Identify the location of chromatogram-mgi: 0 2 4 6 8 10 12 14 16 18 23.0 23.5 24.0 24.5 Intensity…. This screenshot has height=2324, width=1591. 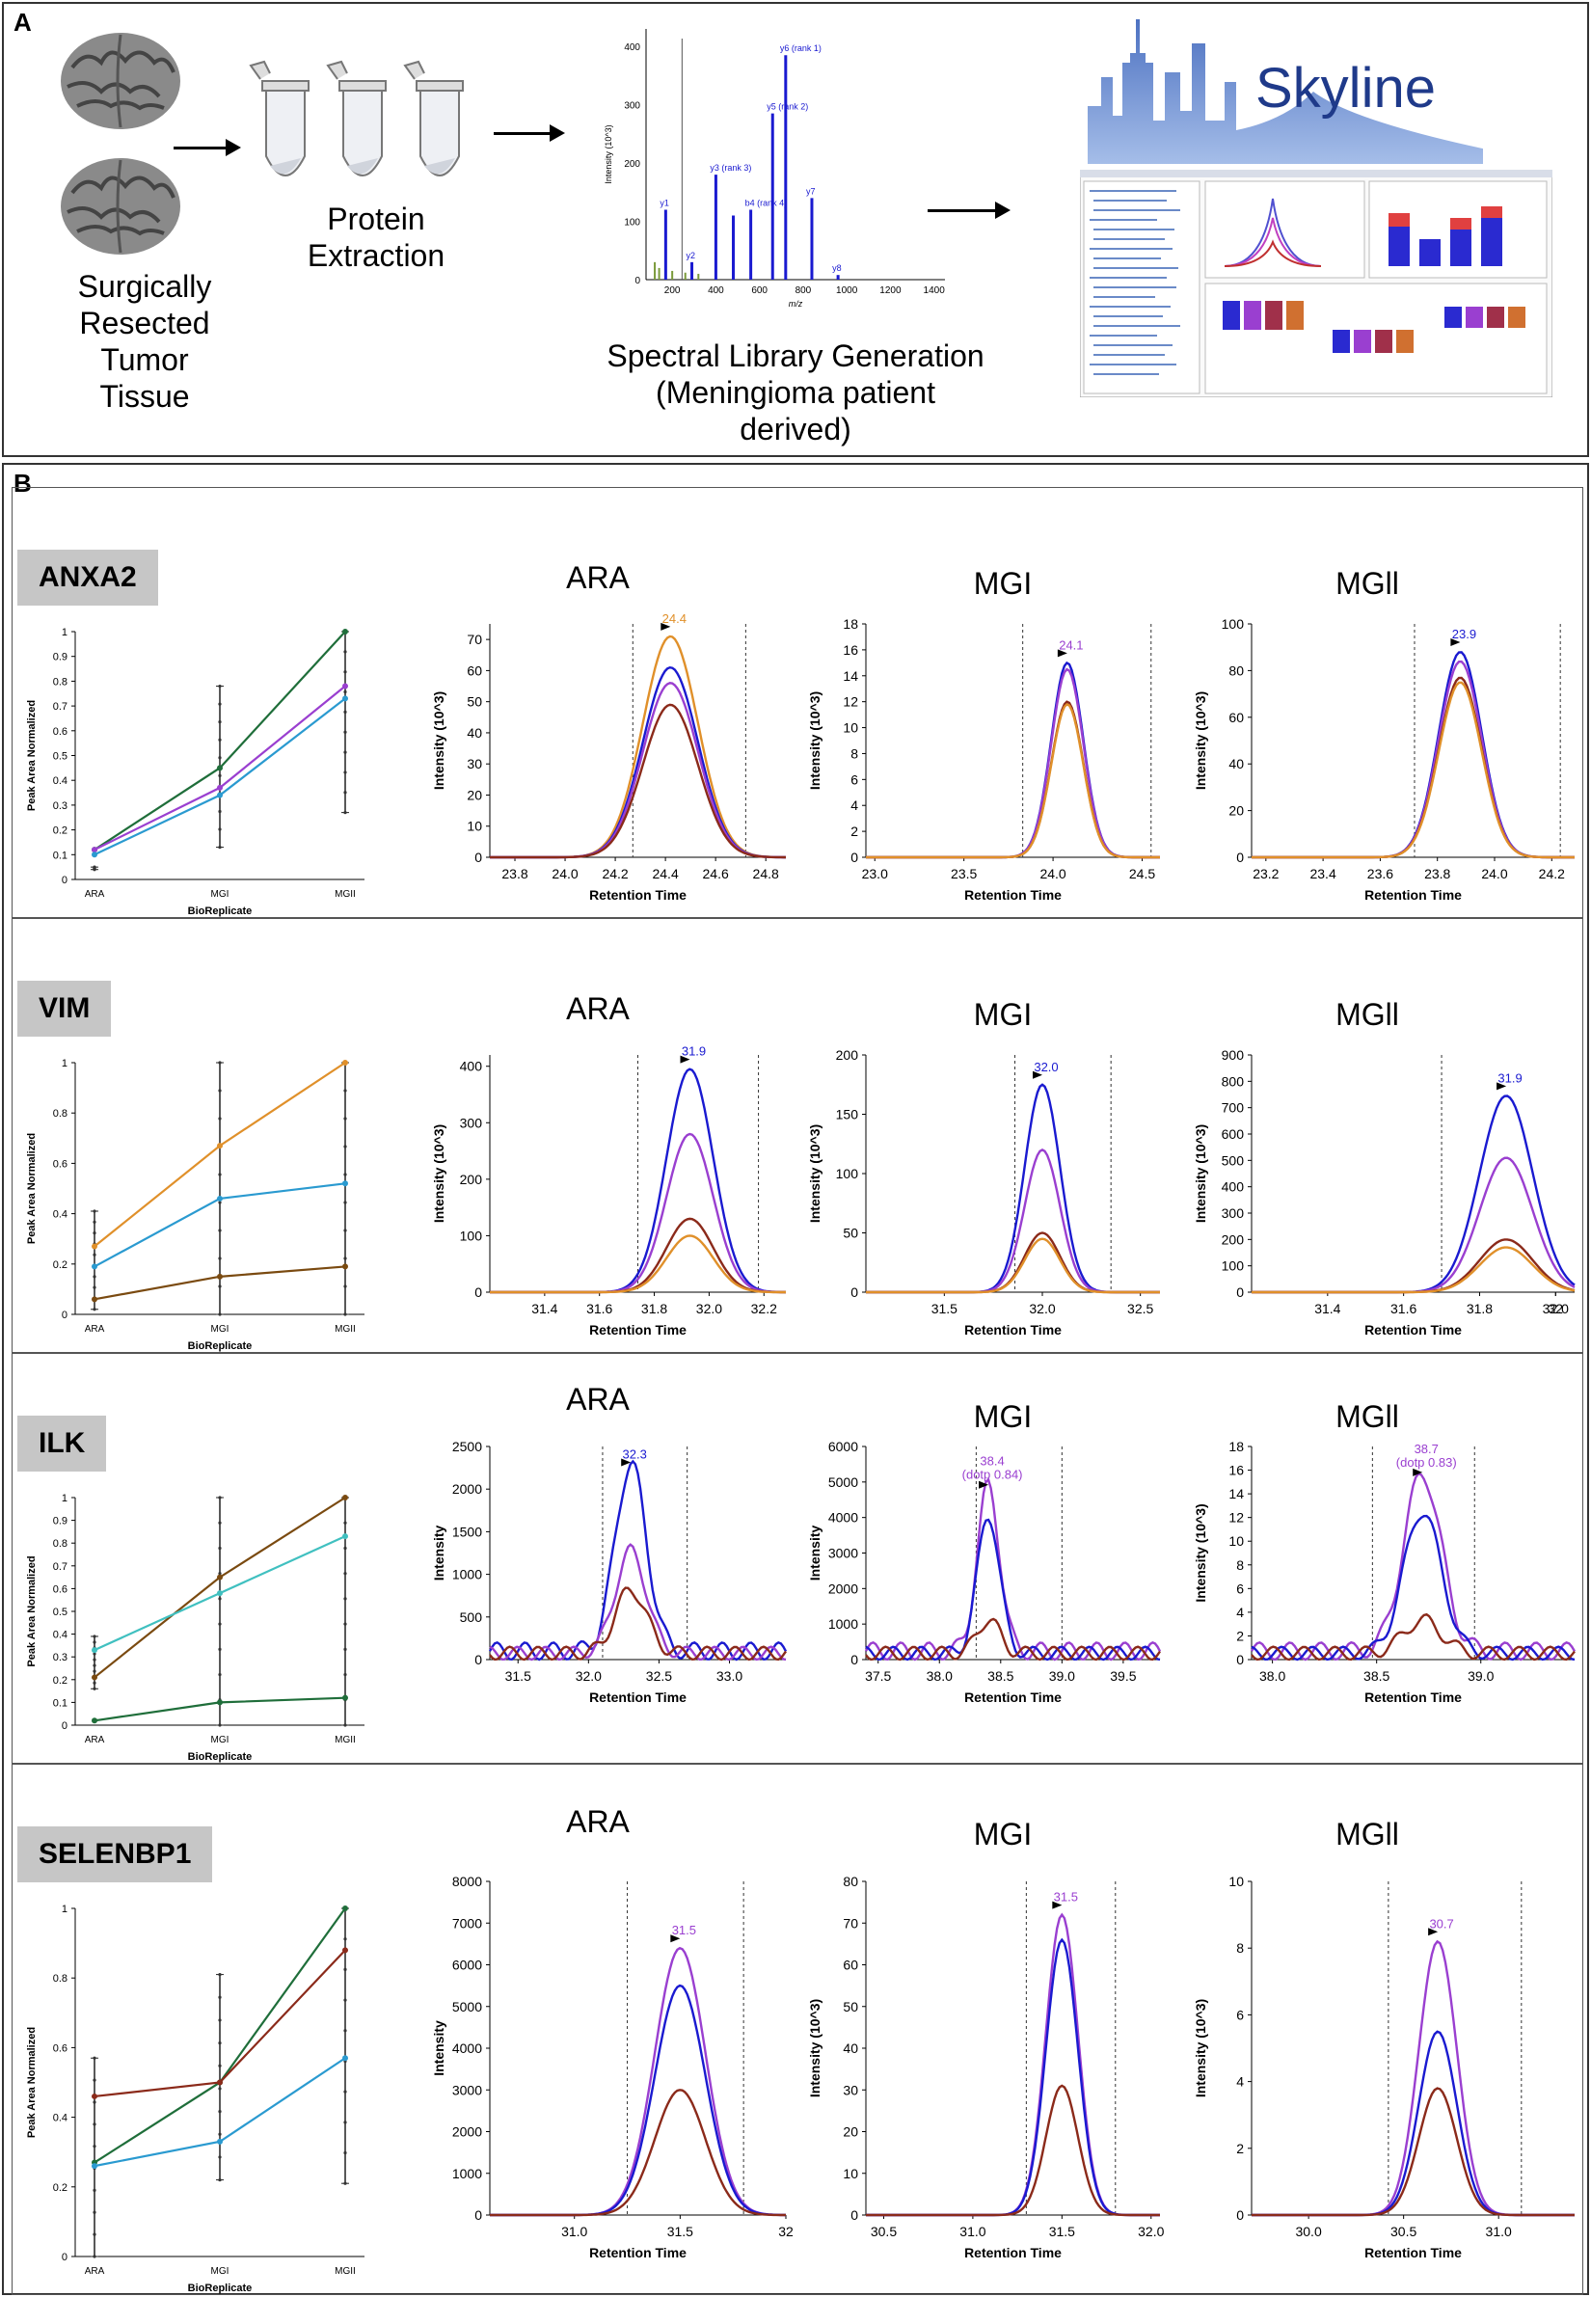
(983, 760).